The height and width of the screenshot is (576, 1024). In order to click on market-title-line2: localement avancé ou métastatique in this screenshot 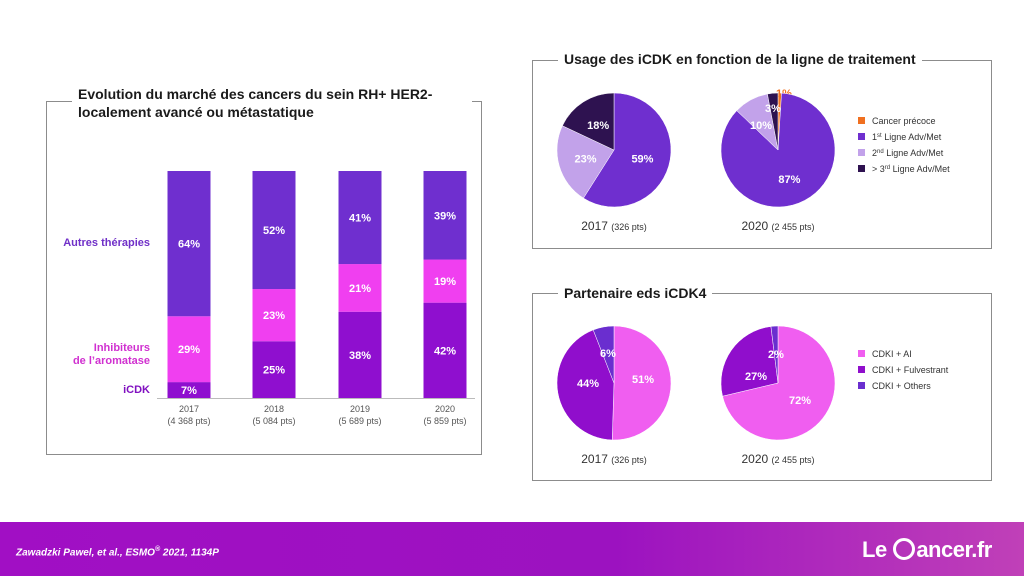, I will do `click(196, 112)`.